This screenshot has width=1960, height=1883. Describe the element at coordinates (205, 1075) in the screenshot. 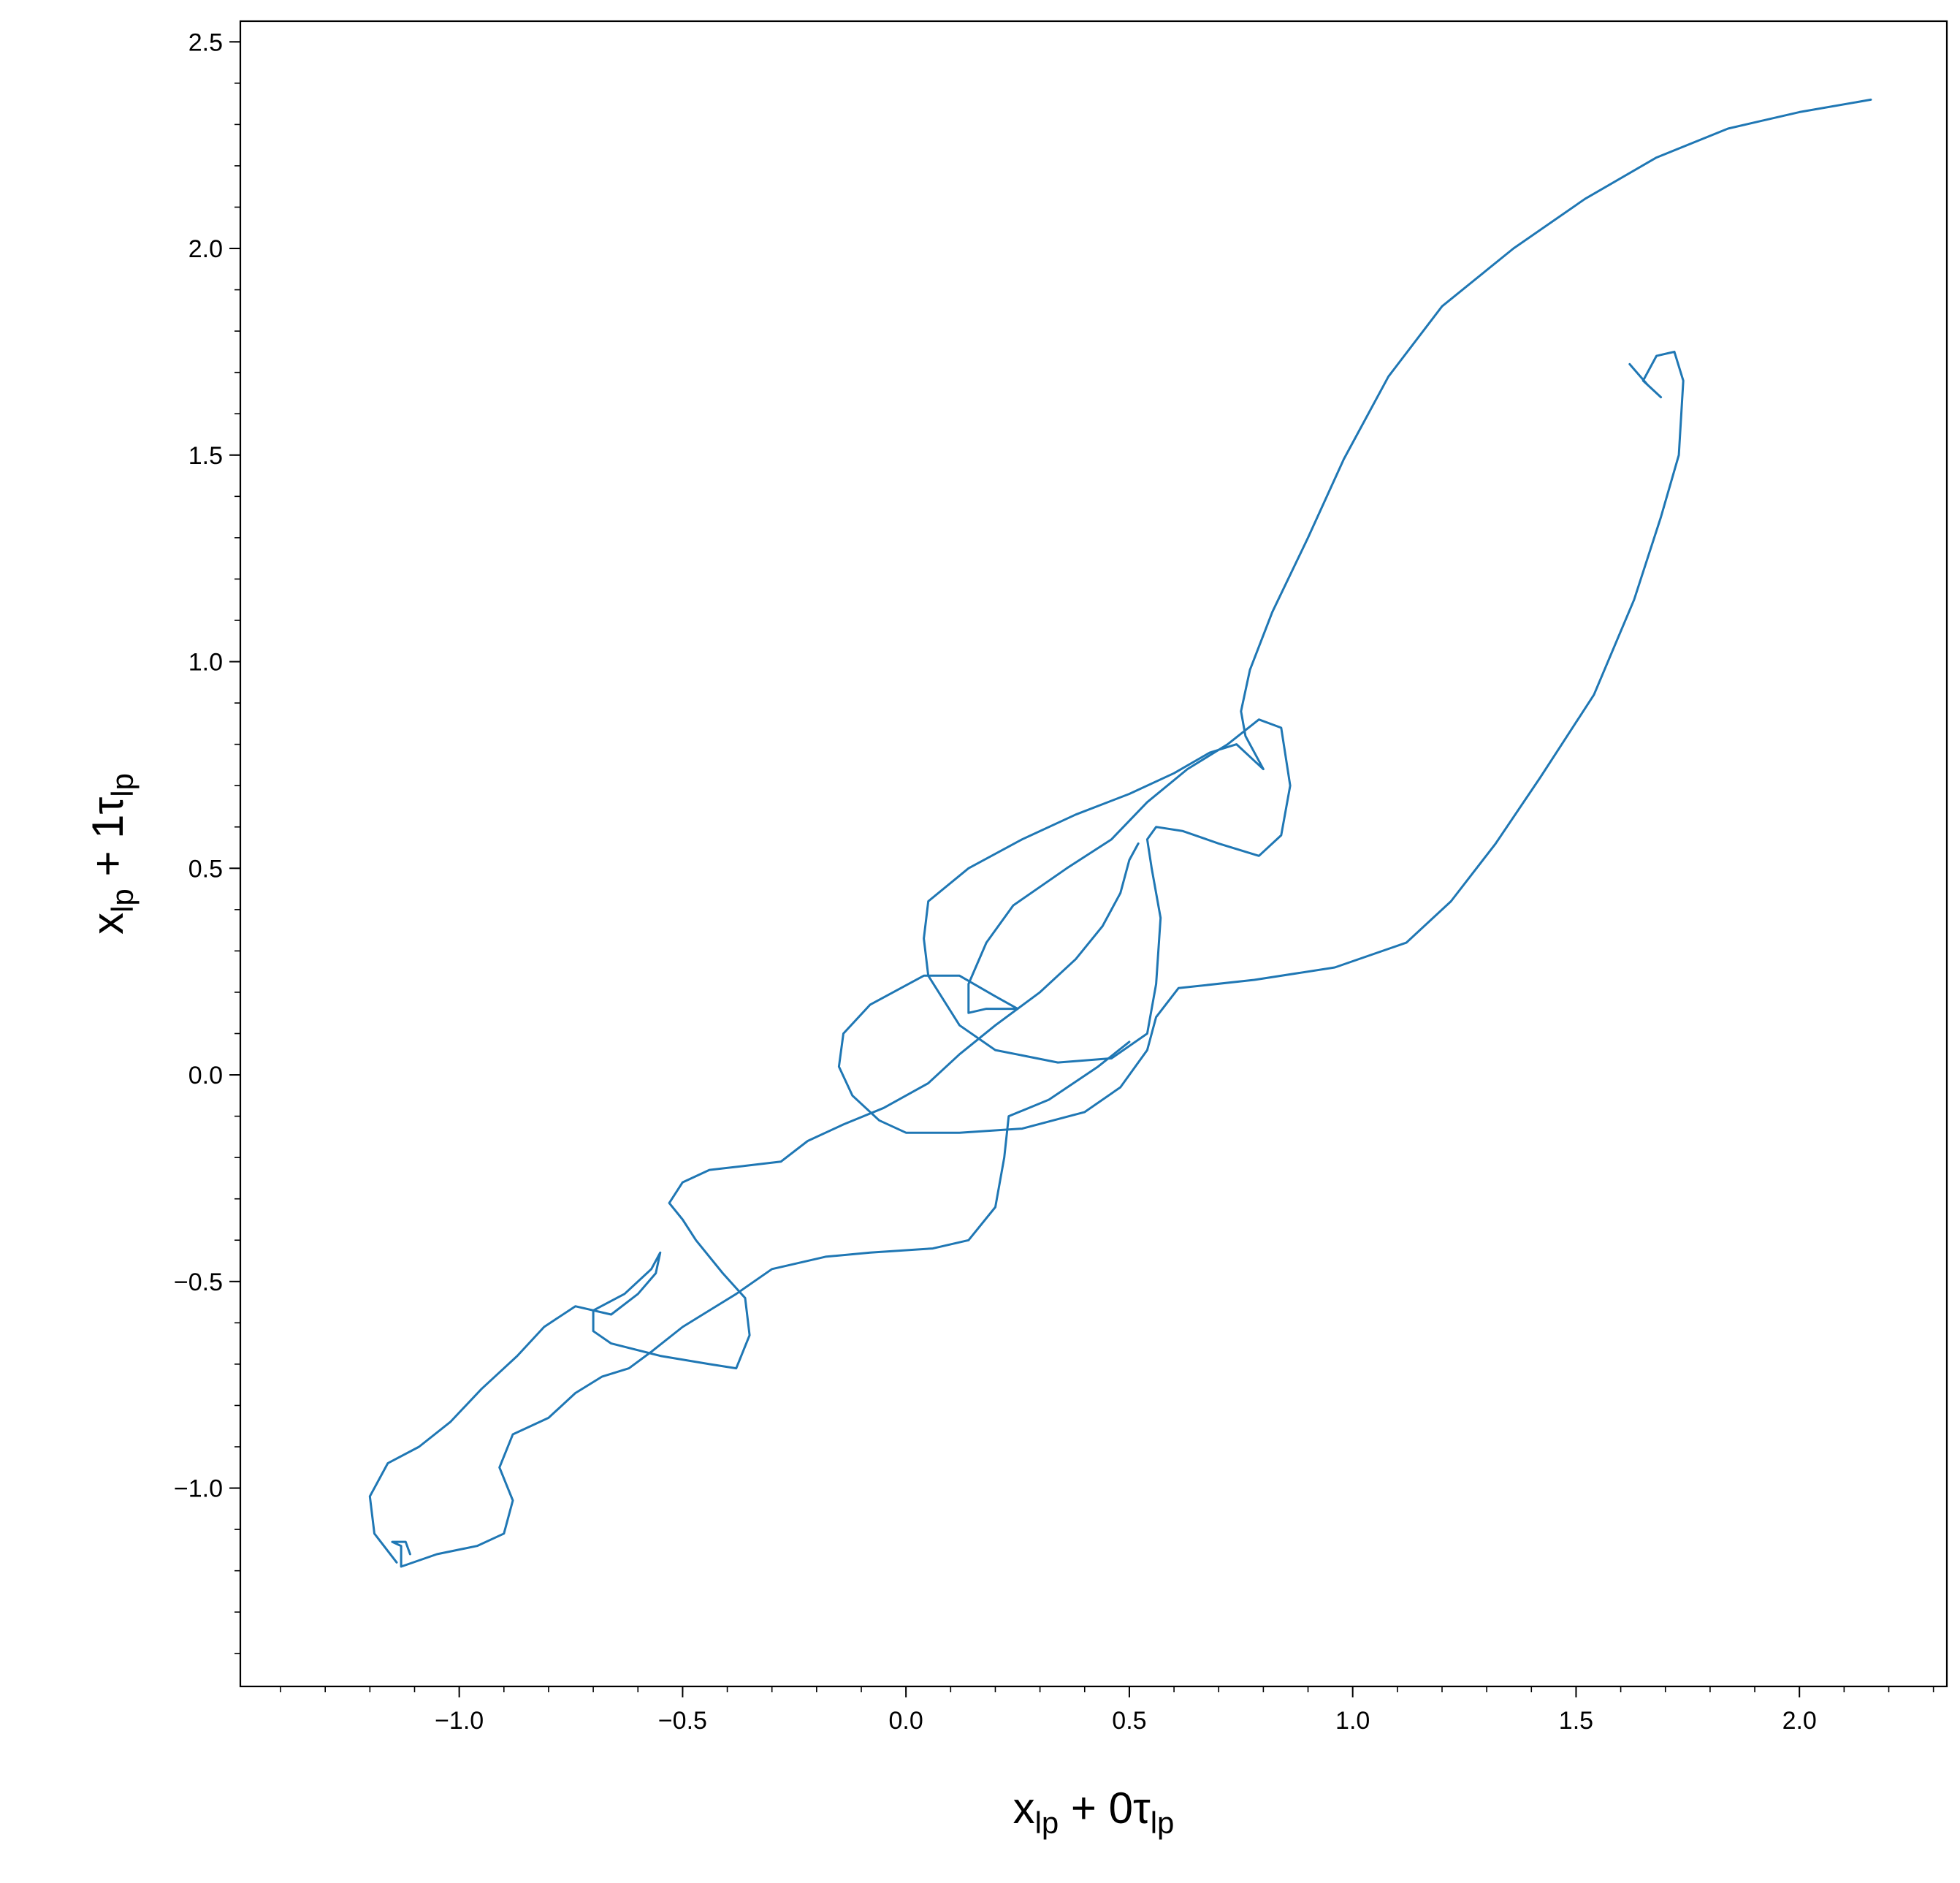

I see `y-tick-label: 0.0` at that location.